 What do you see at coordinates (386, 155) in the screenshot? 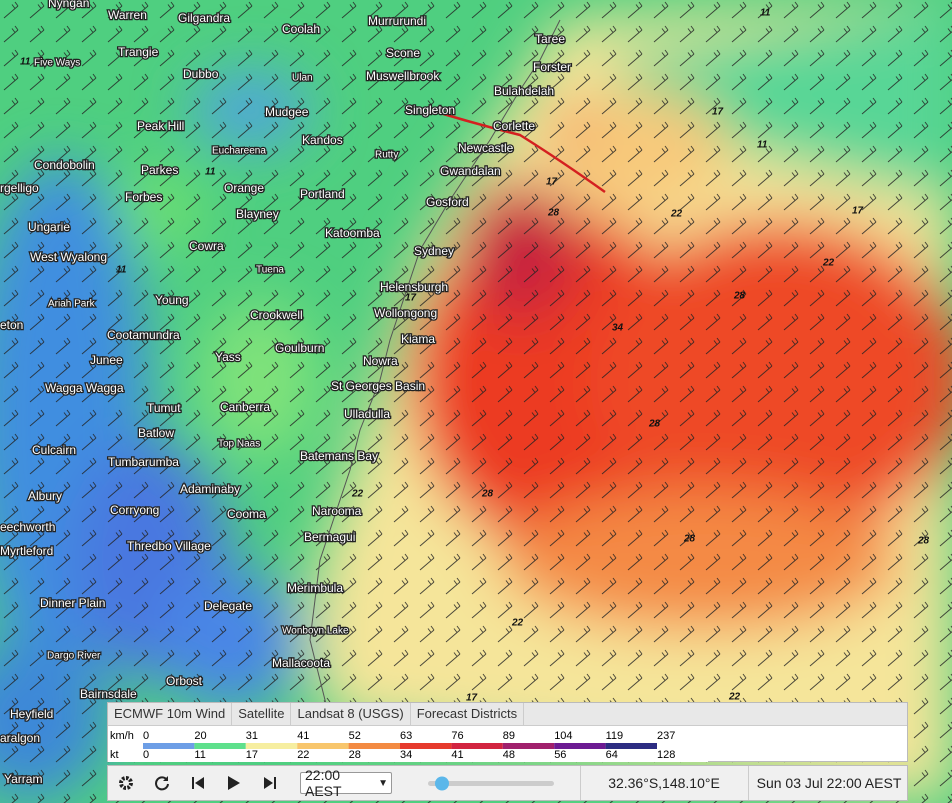
I see `place-label: Rutty` at bounding box center [386, 155].